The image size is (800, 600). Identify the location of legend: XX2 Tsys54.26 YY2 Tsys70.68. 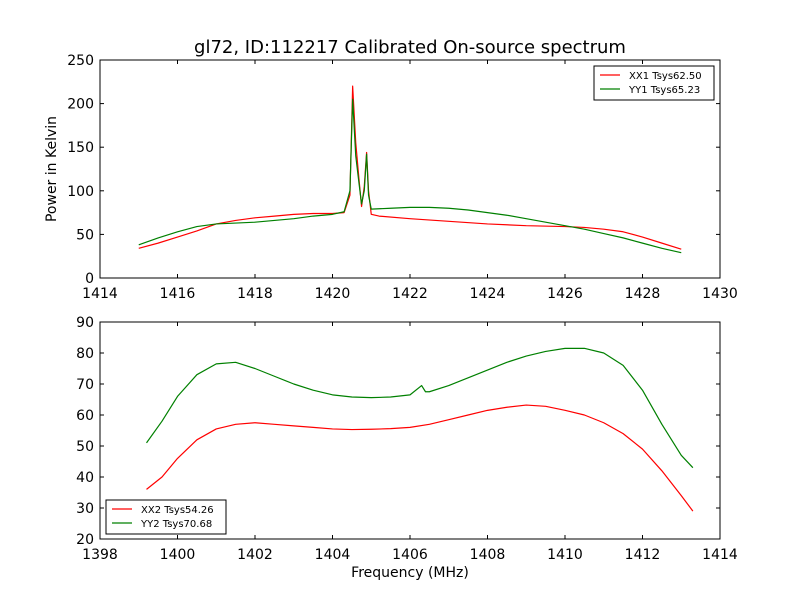
(166, 517).